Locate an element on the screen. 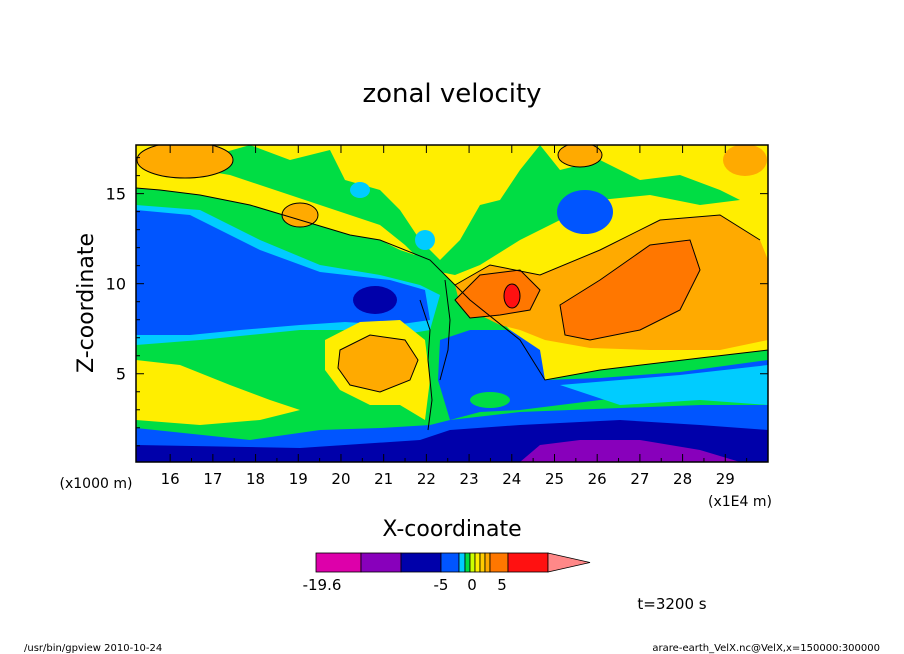 This screenshot has width=904, height=654. time-annotation: t=3200 s is located at coordinates (671, 604).